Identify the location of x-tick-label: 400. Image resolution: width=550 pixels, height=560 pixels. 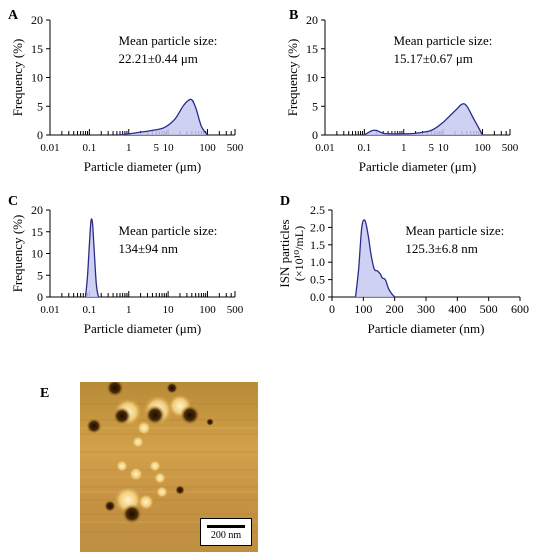
(457, 309).